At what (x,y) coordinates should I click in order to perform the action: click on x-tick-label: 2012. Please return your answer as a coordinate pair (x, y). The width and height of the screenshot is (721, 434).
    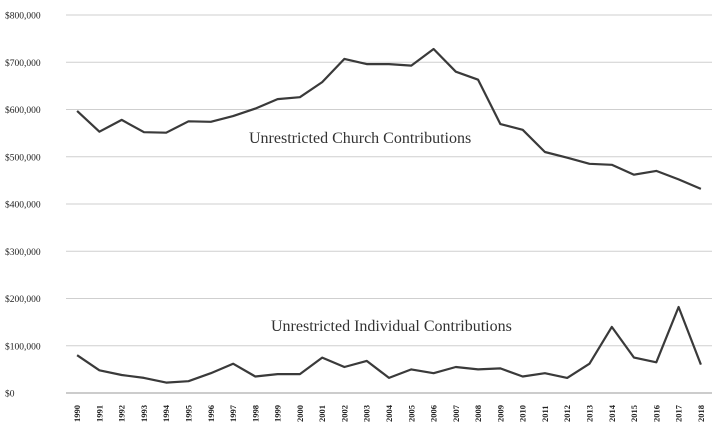
    Looking at the image, I should click on (567, 413).